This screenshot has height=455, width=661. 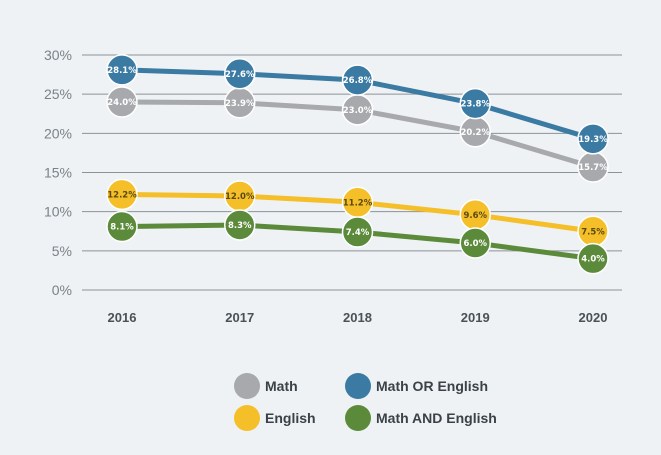 I want to click on data-label: 27.6%, so click(x=240, y=75).